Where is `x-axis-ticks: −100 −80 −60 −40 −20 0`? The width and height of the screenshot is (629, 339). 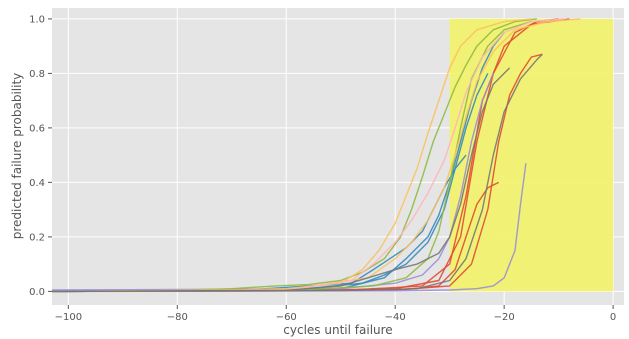
x-axis-ticks: −100 −80 −60 −40 −20 0 is located at coordinates (335, 314).